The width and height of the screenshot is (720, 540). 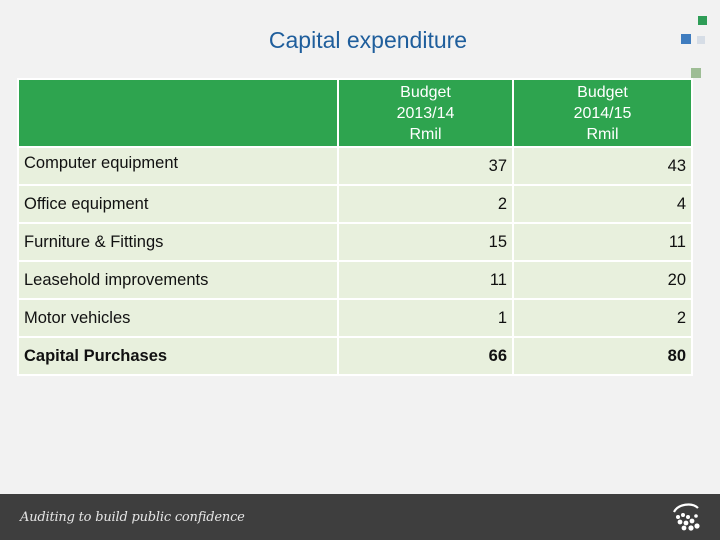 I want to click on cell-budget-2013-14: 1, so click(x=425, y=318).